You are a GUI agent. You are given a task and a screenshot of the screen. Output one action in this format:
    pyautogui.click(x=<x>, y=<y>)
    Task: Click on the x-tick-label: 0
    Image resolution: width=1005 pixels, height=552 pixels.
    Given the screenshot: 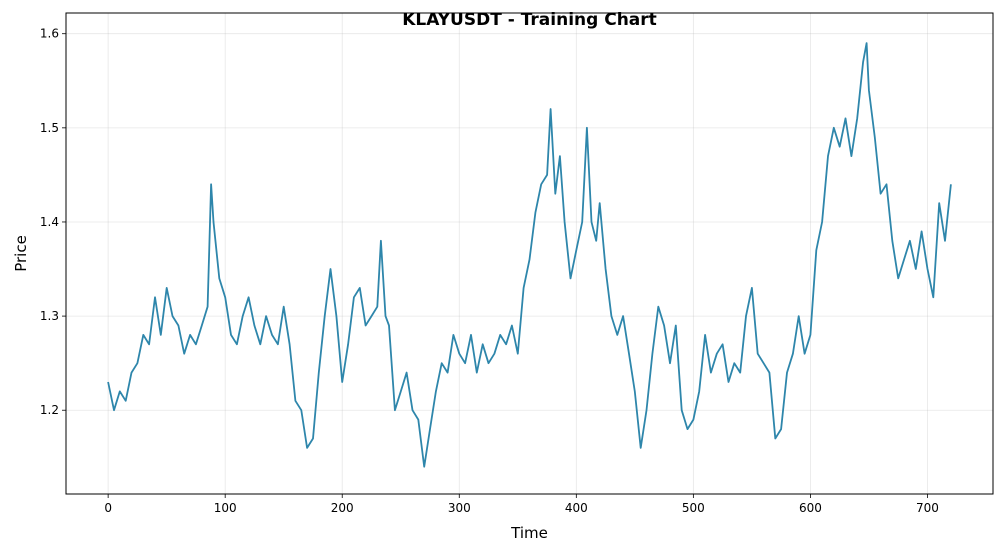 What is the action you would take?
    pyautogui.click(x=108, y=508)
    